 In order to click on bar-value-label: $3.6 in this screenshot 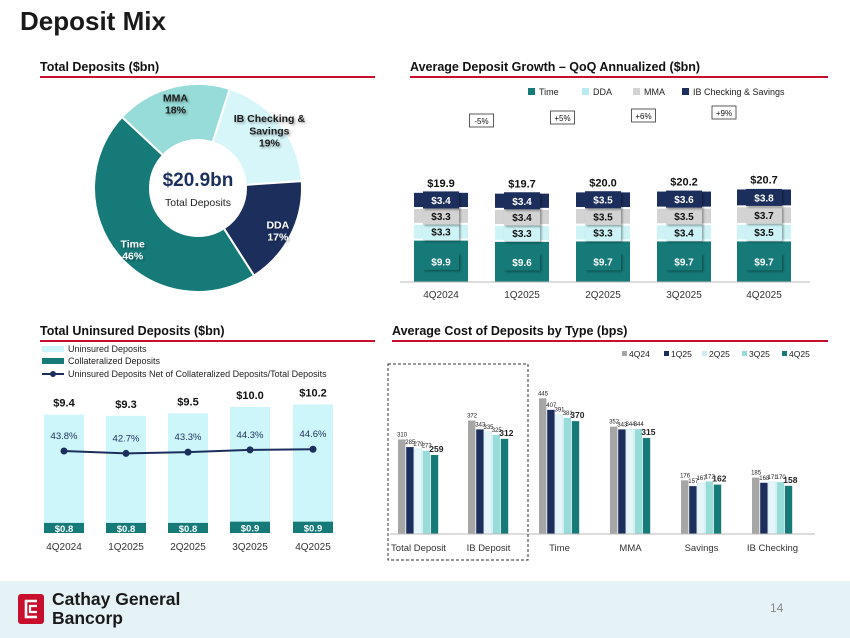, I will do `click(684, 200)`.